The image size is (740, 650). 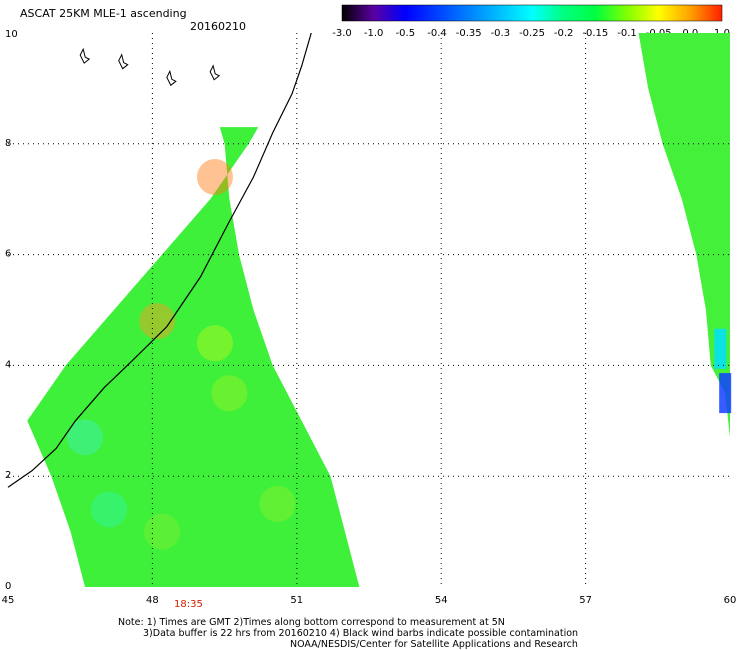 What do you see at coordinates (564, 33) in the screenshot?
I see `colorbar-tick-label: -0.2` at bounding box center [564, 33].